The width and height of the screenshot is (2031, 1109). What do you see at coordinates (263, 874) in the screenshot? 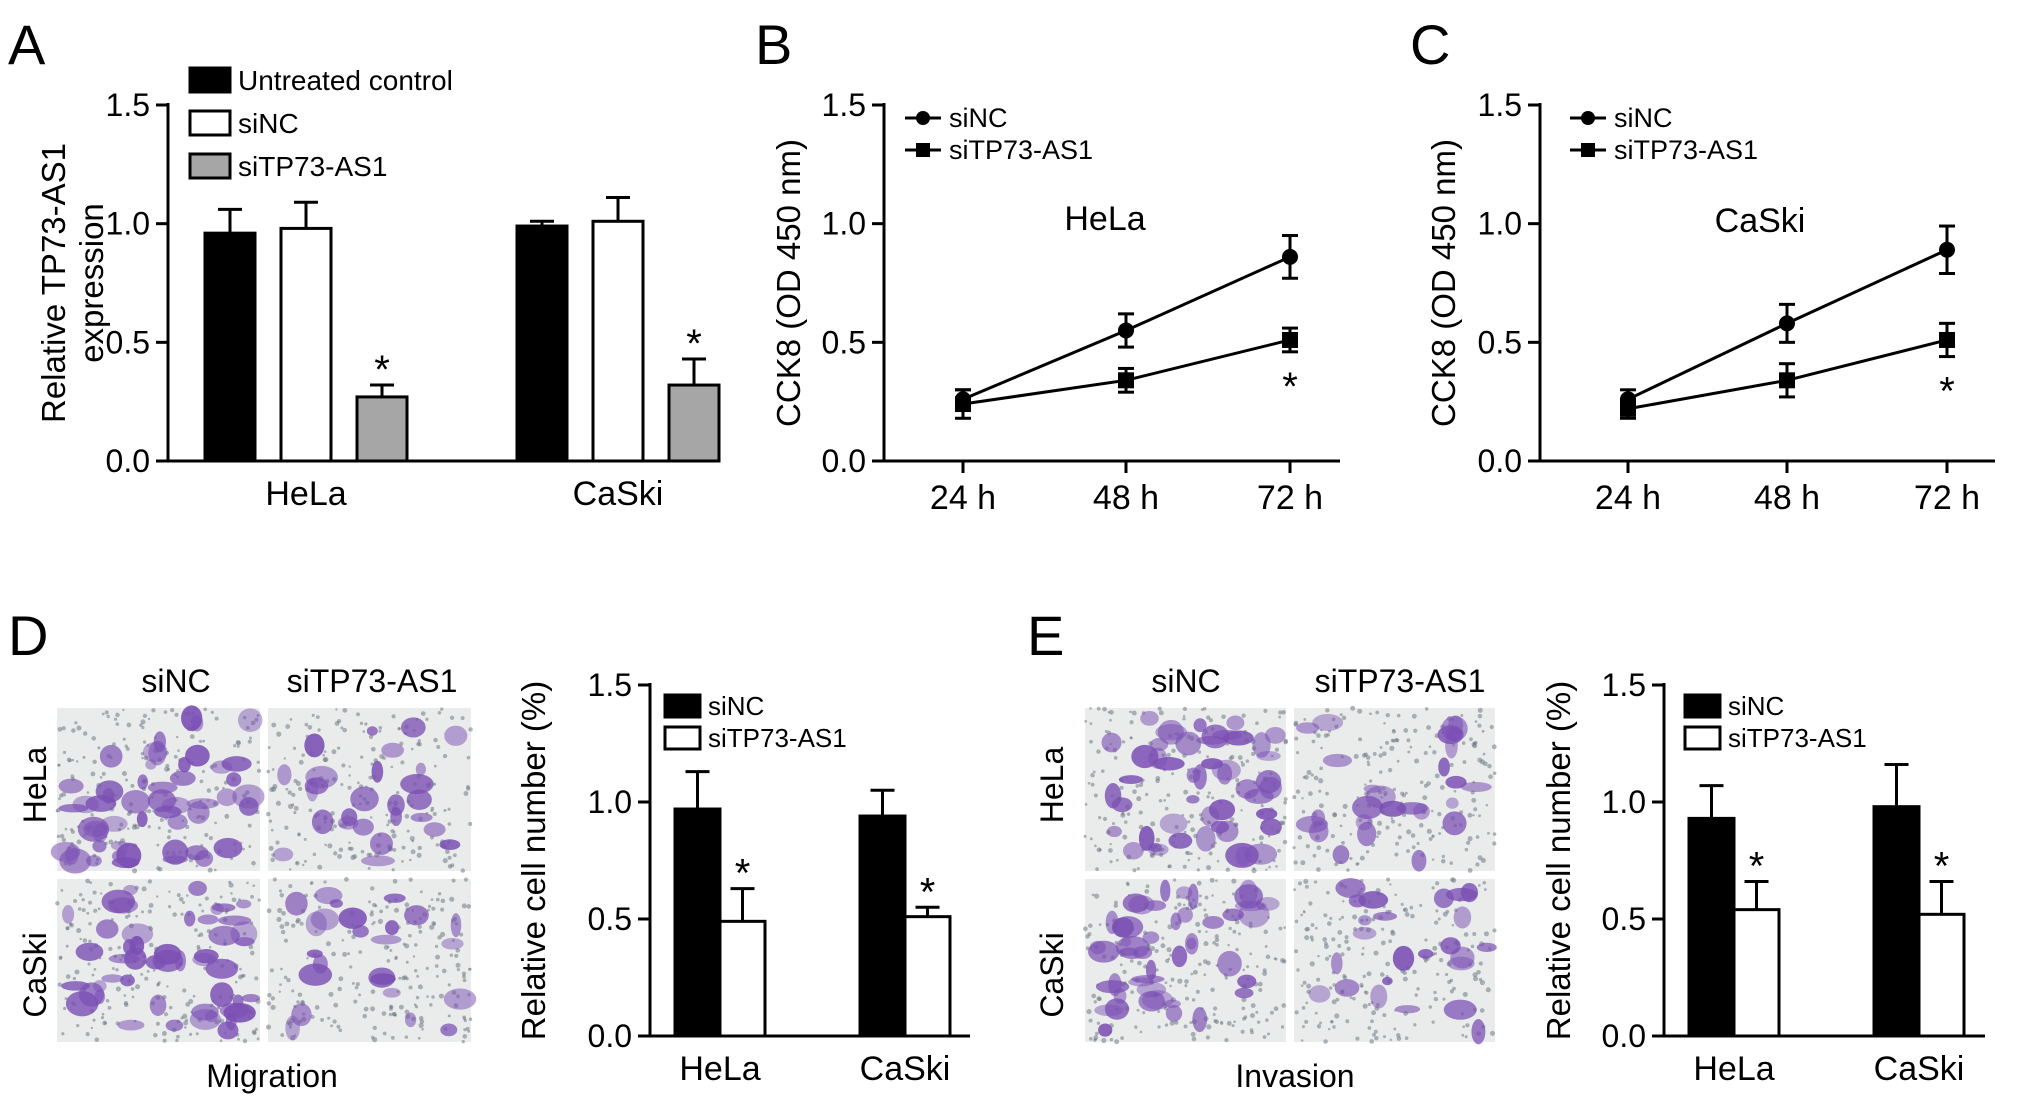
I see `micrograph-grid` at bounding box center [263, 874].